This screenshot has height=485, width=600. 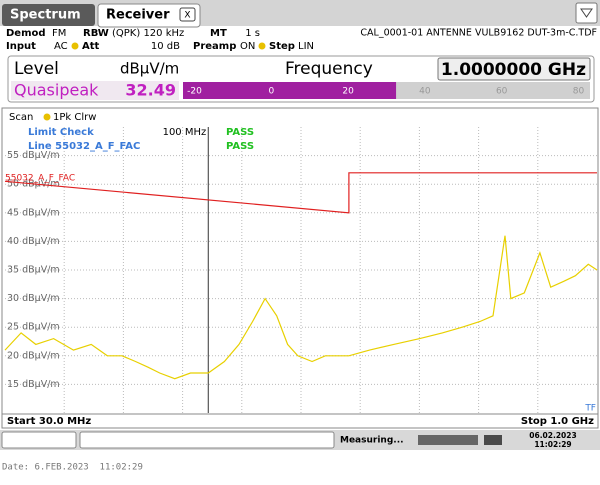 I want to click on y-tick-label: 20 dBµV/m, so click(x=33, y=355).